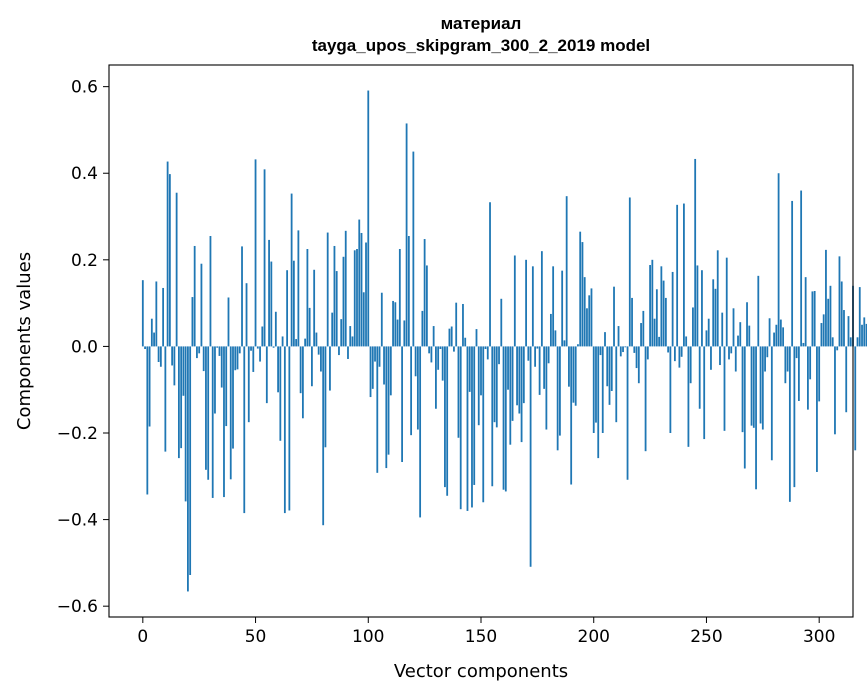  What do you see at coordinates (594, 637) in the screenshot?
I see `x-tick-label: 200` at bounding box center [594, 637].